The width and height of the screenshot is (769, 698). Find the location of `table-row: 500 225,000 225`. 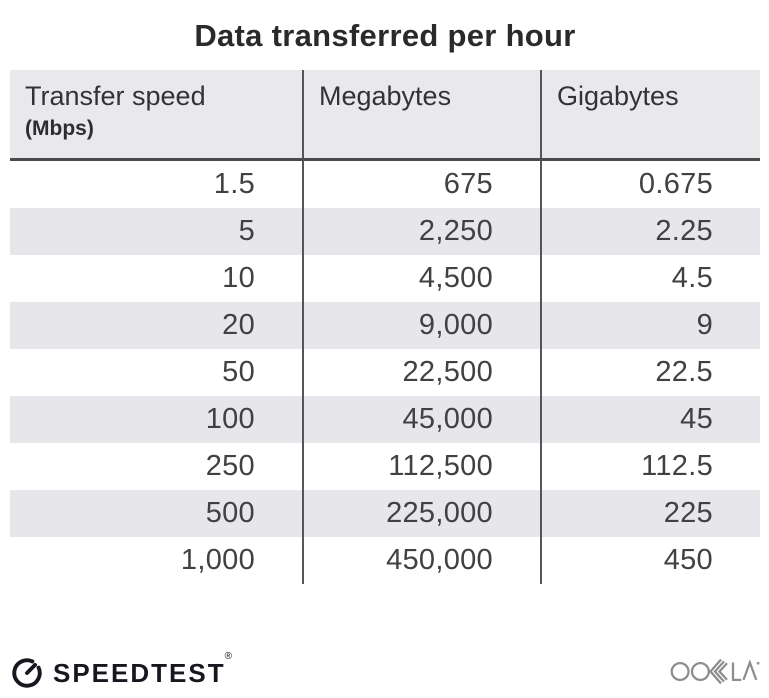

table-row: 500 225,000 225 is located at coordinates (385, 513).